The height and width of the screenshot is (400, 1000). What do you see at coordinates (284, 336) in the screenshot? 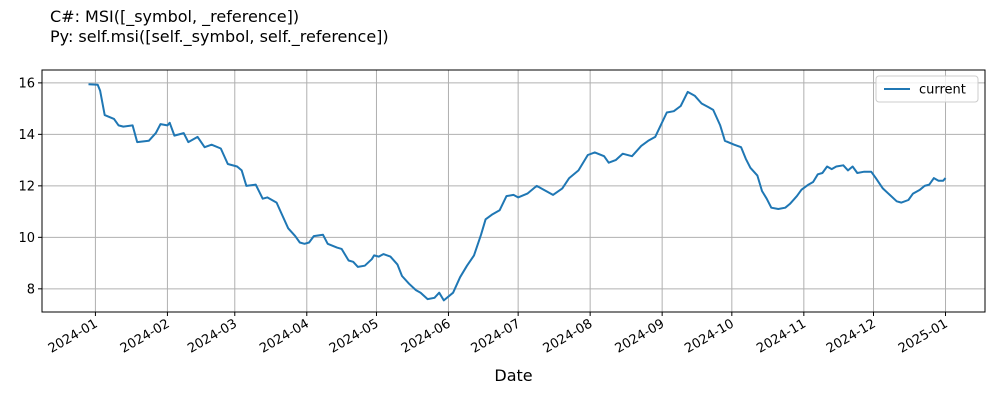
I see `x-tick-label: 2024-04` at bounding box center [284, 336].